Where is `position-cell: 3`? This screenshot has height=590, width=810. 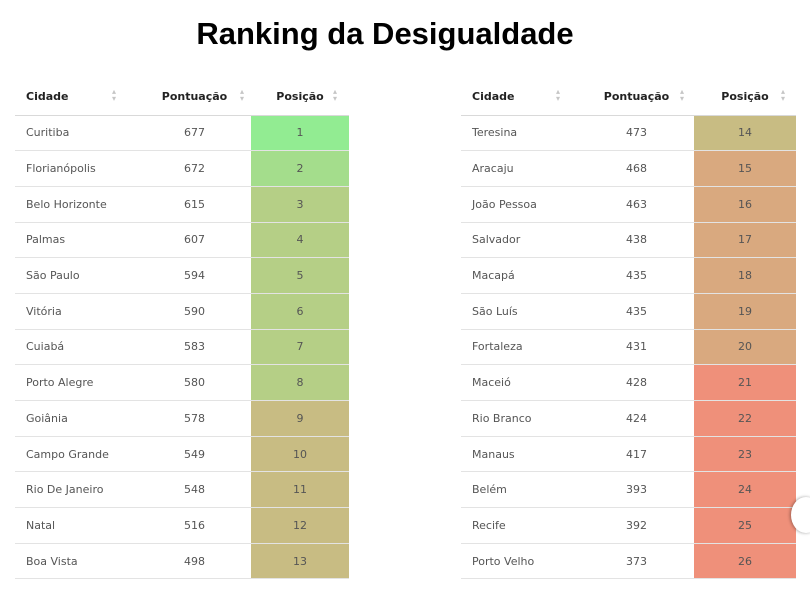 position-cell: 3 is located at coordinates (300, 204).